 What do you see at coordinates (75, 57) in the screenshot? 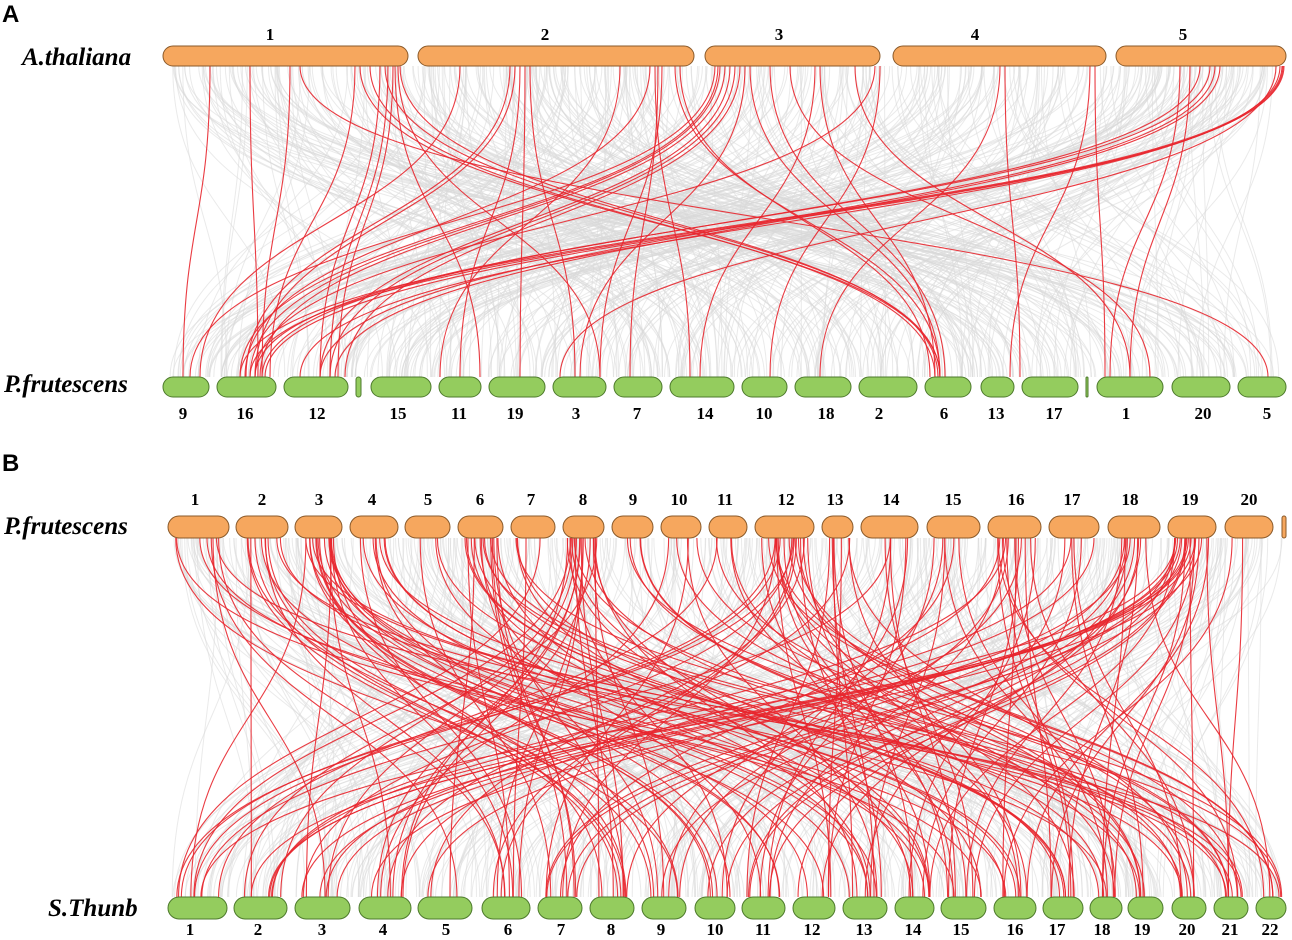
I see `panel-a-top-species: A.thaliana` at bounding box center [75, 57].